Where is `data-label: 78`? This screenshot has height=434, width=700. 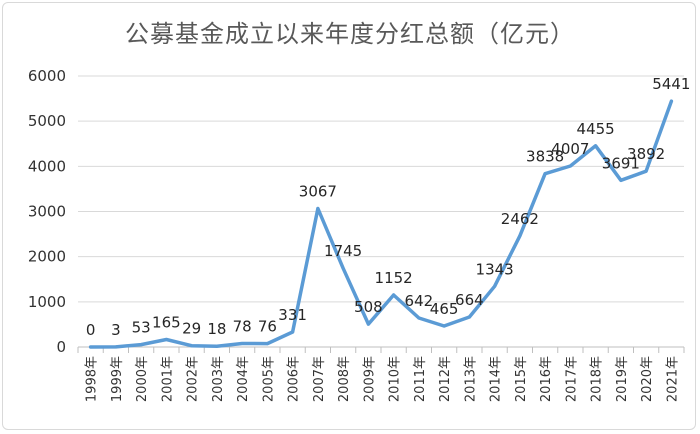 data-label: 78 is located at coordinates (242, 326).